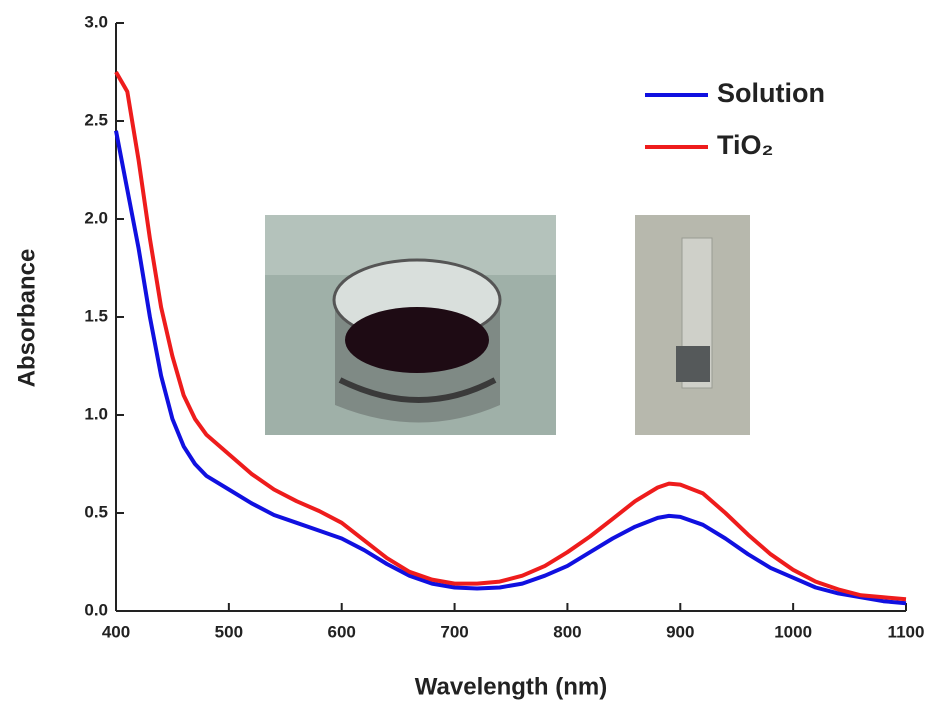 The width and height of the screenshot is (936, 707). I want to click on y-axis-title: Absorbance, so click(26, 318).